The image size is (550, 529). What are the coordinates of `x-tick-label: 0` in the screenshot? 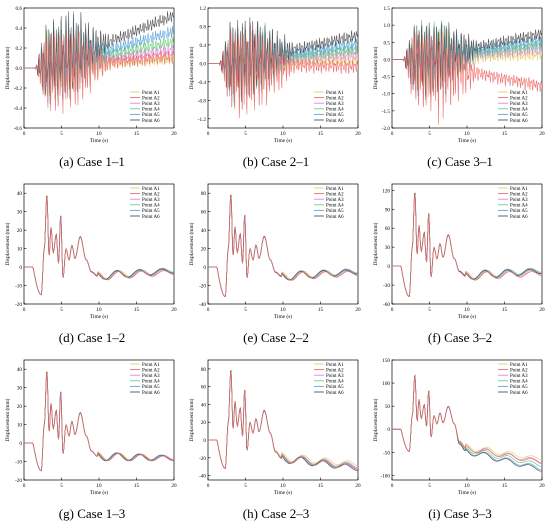 It's located at (392, 486).